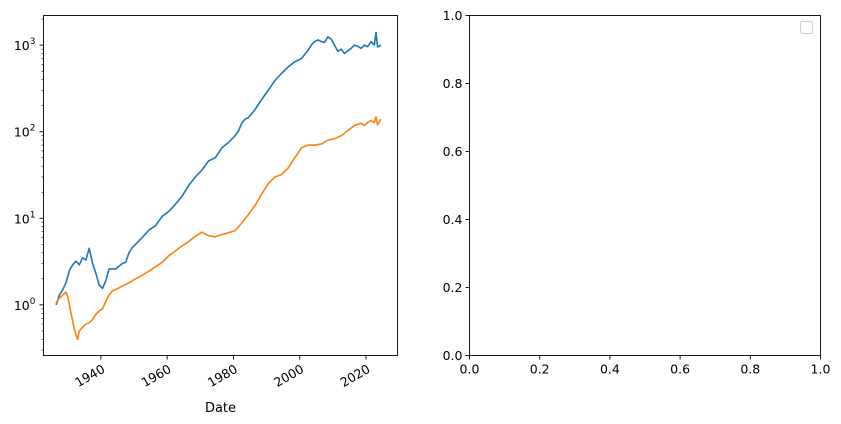 This screenshot has height=424, width=841. Describe the element at coordinates (453, 83) in the screenshot. I see `y-tick-label: 0.8` at that location.